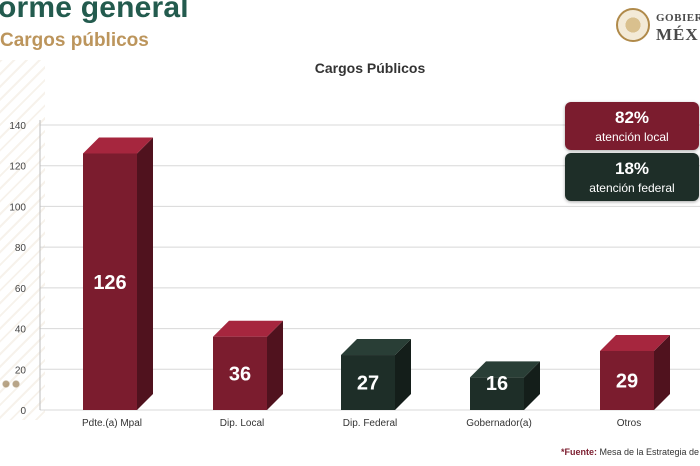  What do you see at coordinates (17, 167) in the screenshot?
I see `y-tick-label: 120` at bounding box center [17, 167].